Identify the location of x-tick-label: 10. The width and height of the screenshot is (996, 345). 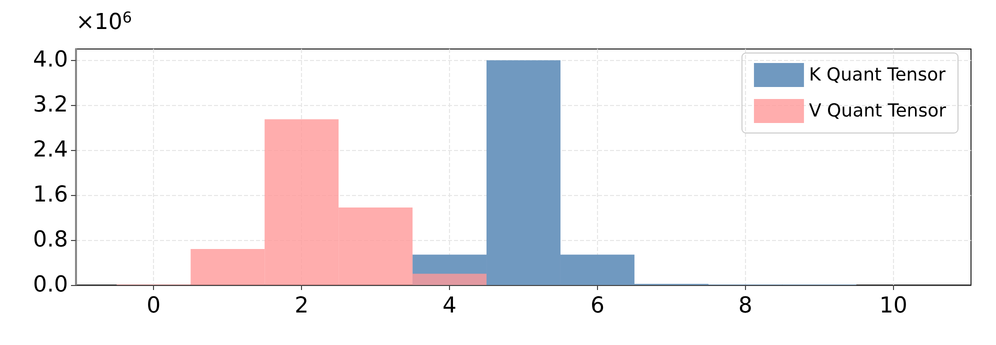
(893, 306).